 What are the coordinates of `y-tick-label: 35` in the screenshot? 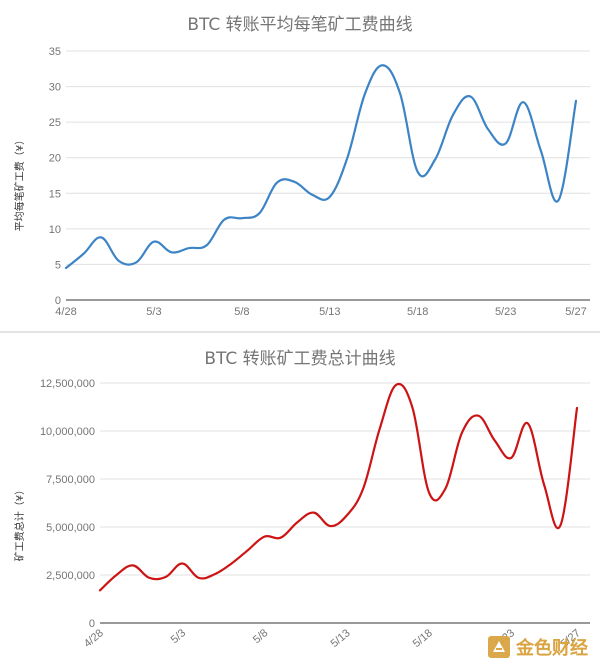 It's located at (55, 52).